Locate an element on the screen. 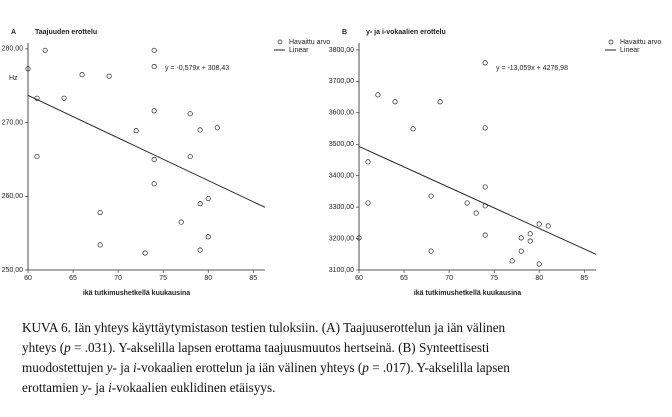 The height and width of the screenshot is (417, 672). y-tick-label: 260,00 is located at coordinates (13, 196).